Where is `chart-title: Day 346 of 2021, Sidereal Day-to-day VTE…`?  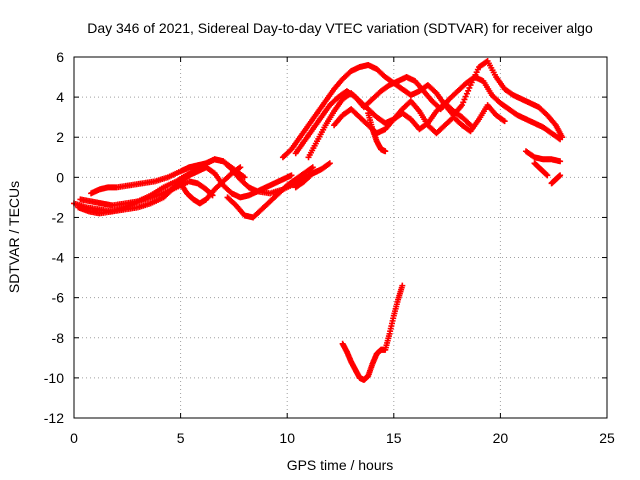 chart-title: Day 346 of 2021, Sidereal Day-to-day VTE… is located at coordinates (340, 28).